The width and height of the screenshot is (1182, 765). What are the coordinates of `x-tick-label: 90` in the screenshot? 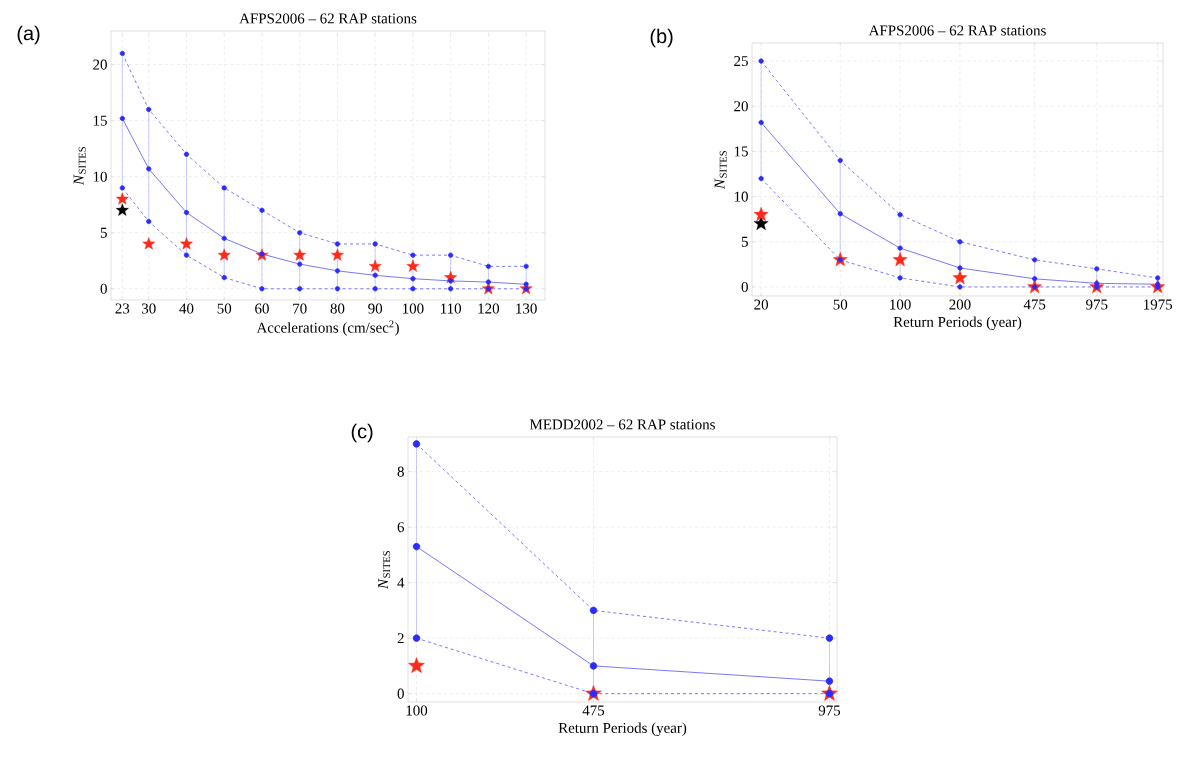 It's located at (375, 308).